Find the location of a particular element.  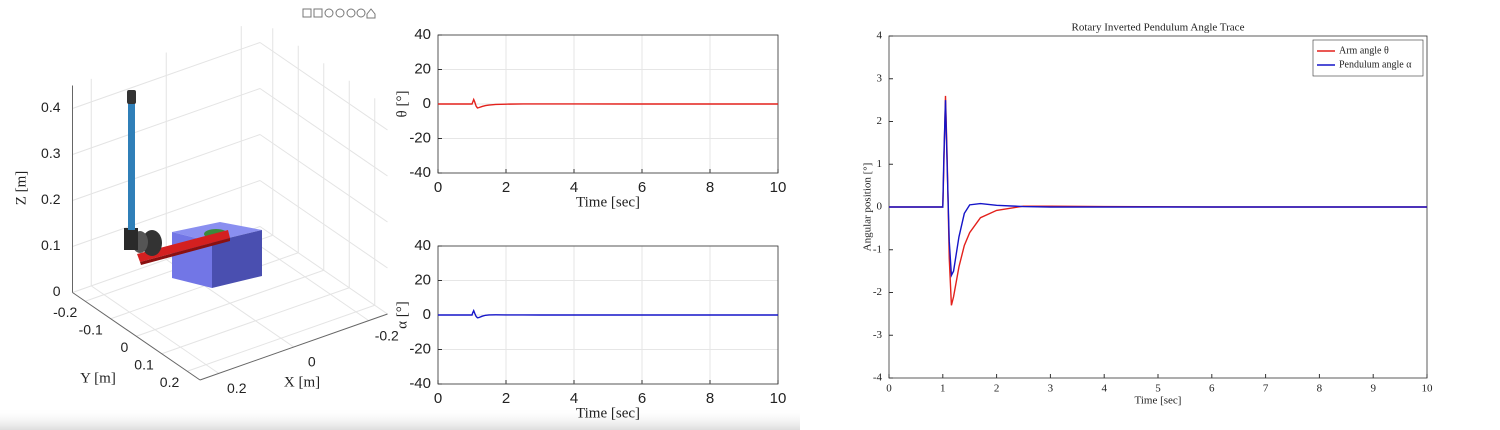

z-tick-label: 0 is located at coordinates (57, 291).